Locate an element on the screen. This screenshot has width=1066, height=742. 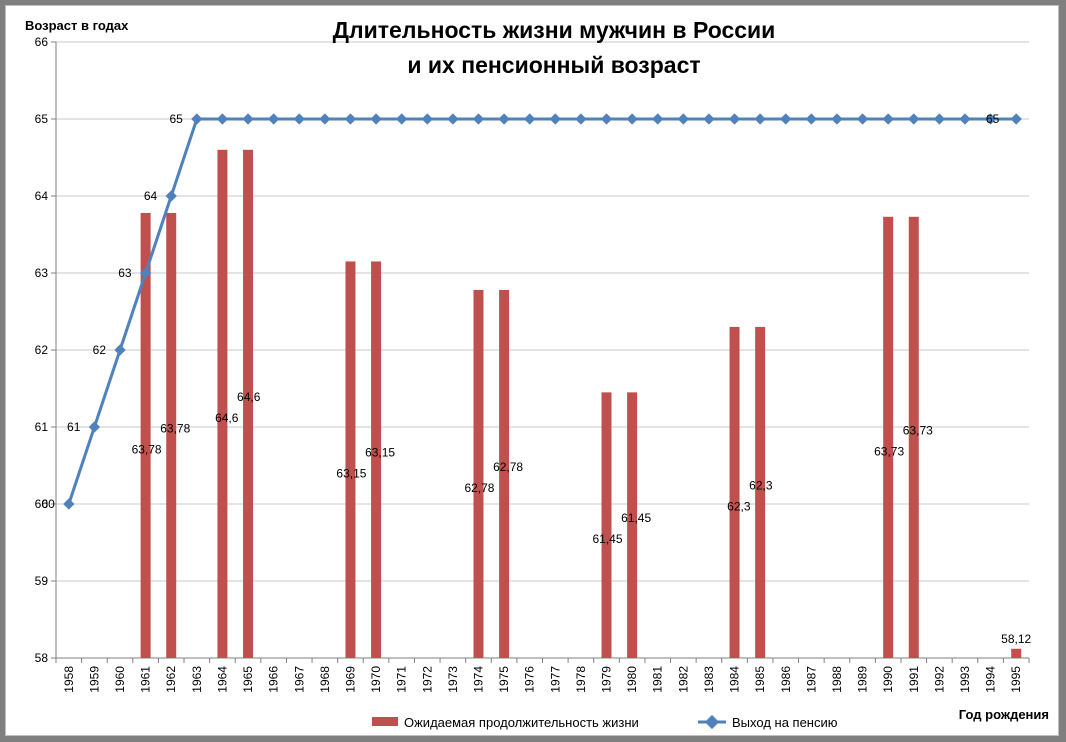
line-marker-1961 is located at coordinates (145, 273).